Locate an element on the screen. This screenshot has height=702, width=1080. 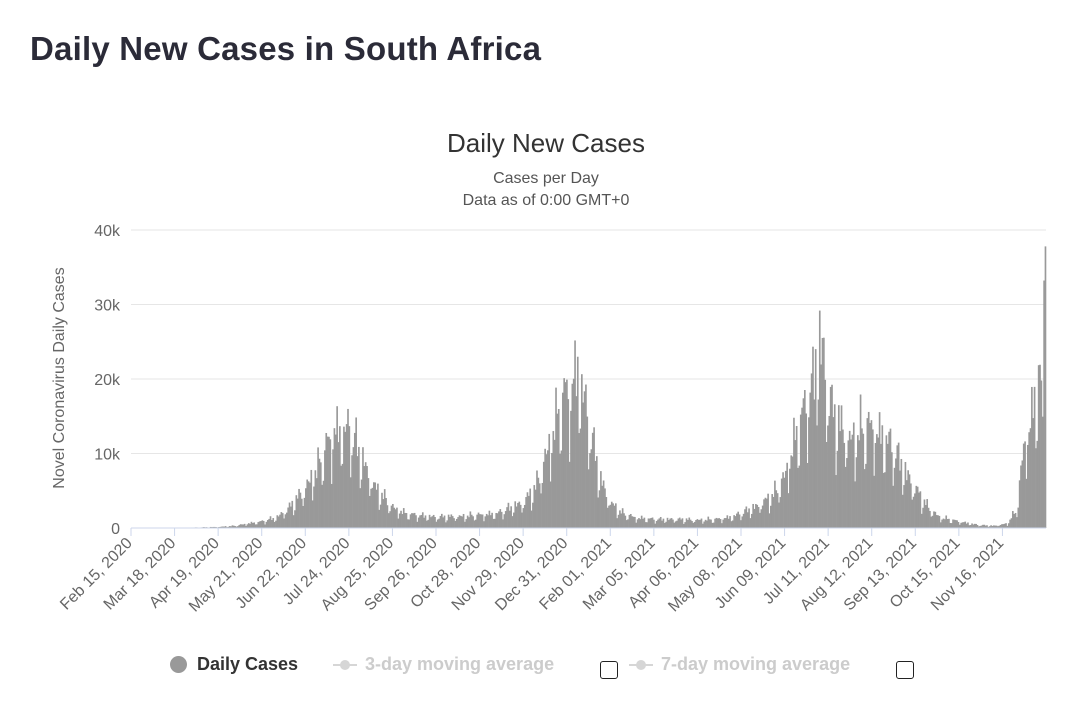
7-day-average-checkbox is located at coordinates (905, 670).